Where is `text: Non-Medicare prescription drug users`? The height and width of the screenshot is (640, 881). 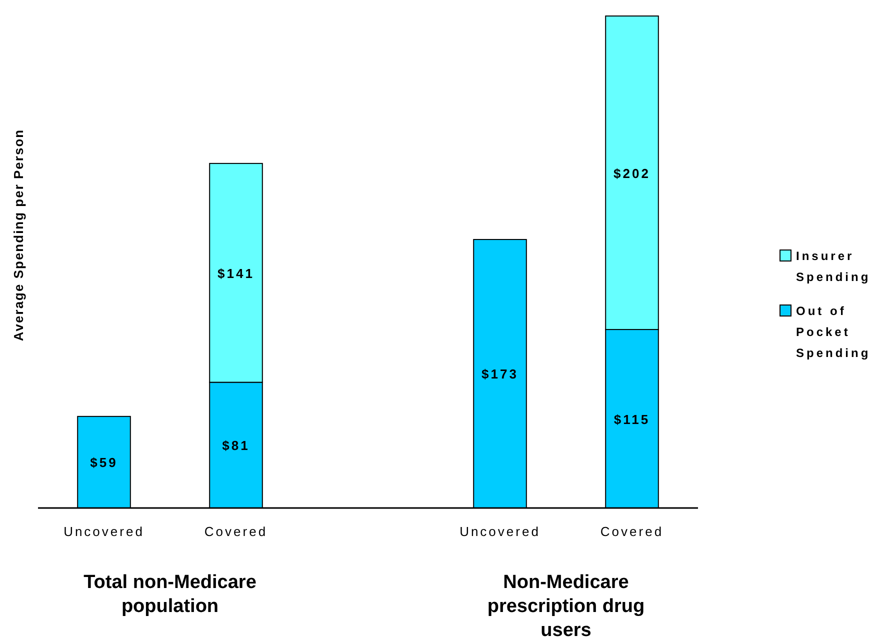
text: Non-Medicare prescription drug users is located at coordinates (566, 606).